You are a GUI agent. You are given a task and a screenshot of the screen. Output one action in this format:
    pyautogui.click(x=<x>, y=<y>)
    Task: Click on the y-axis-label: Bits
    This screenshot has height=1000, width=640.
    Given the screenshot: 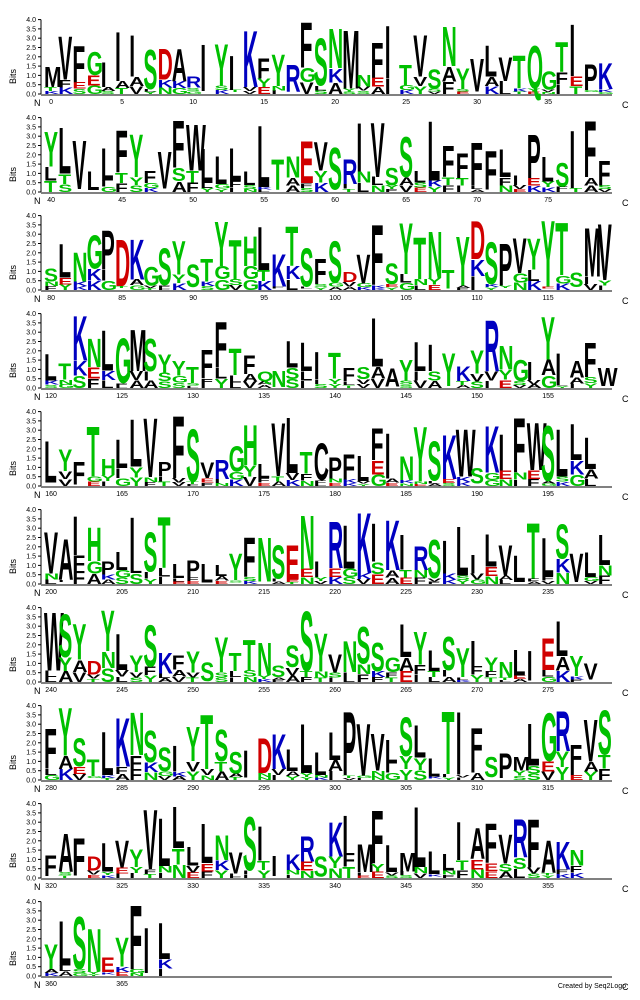 What is the action you would take?
    pyautogui.click(x=13, y=174)
    